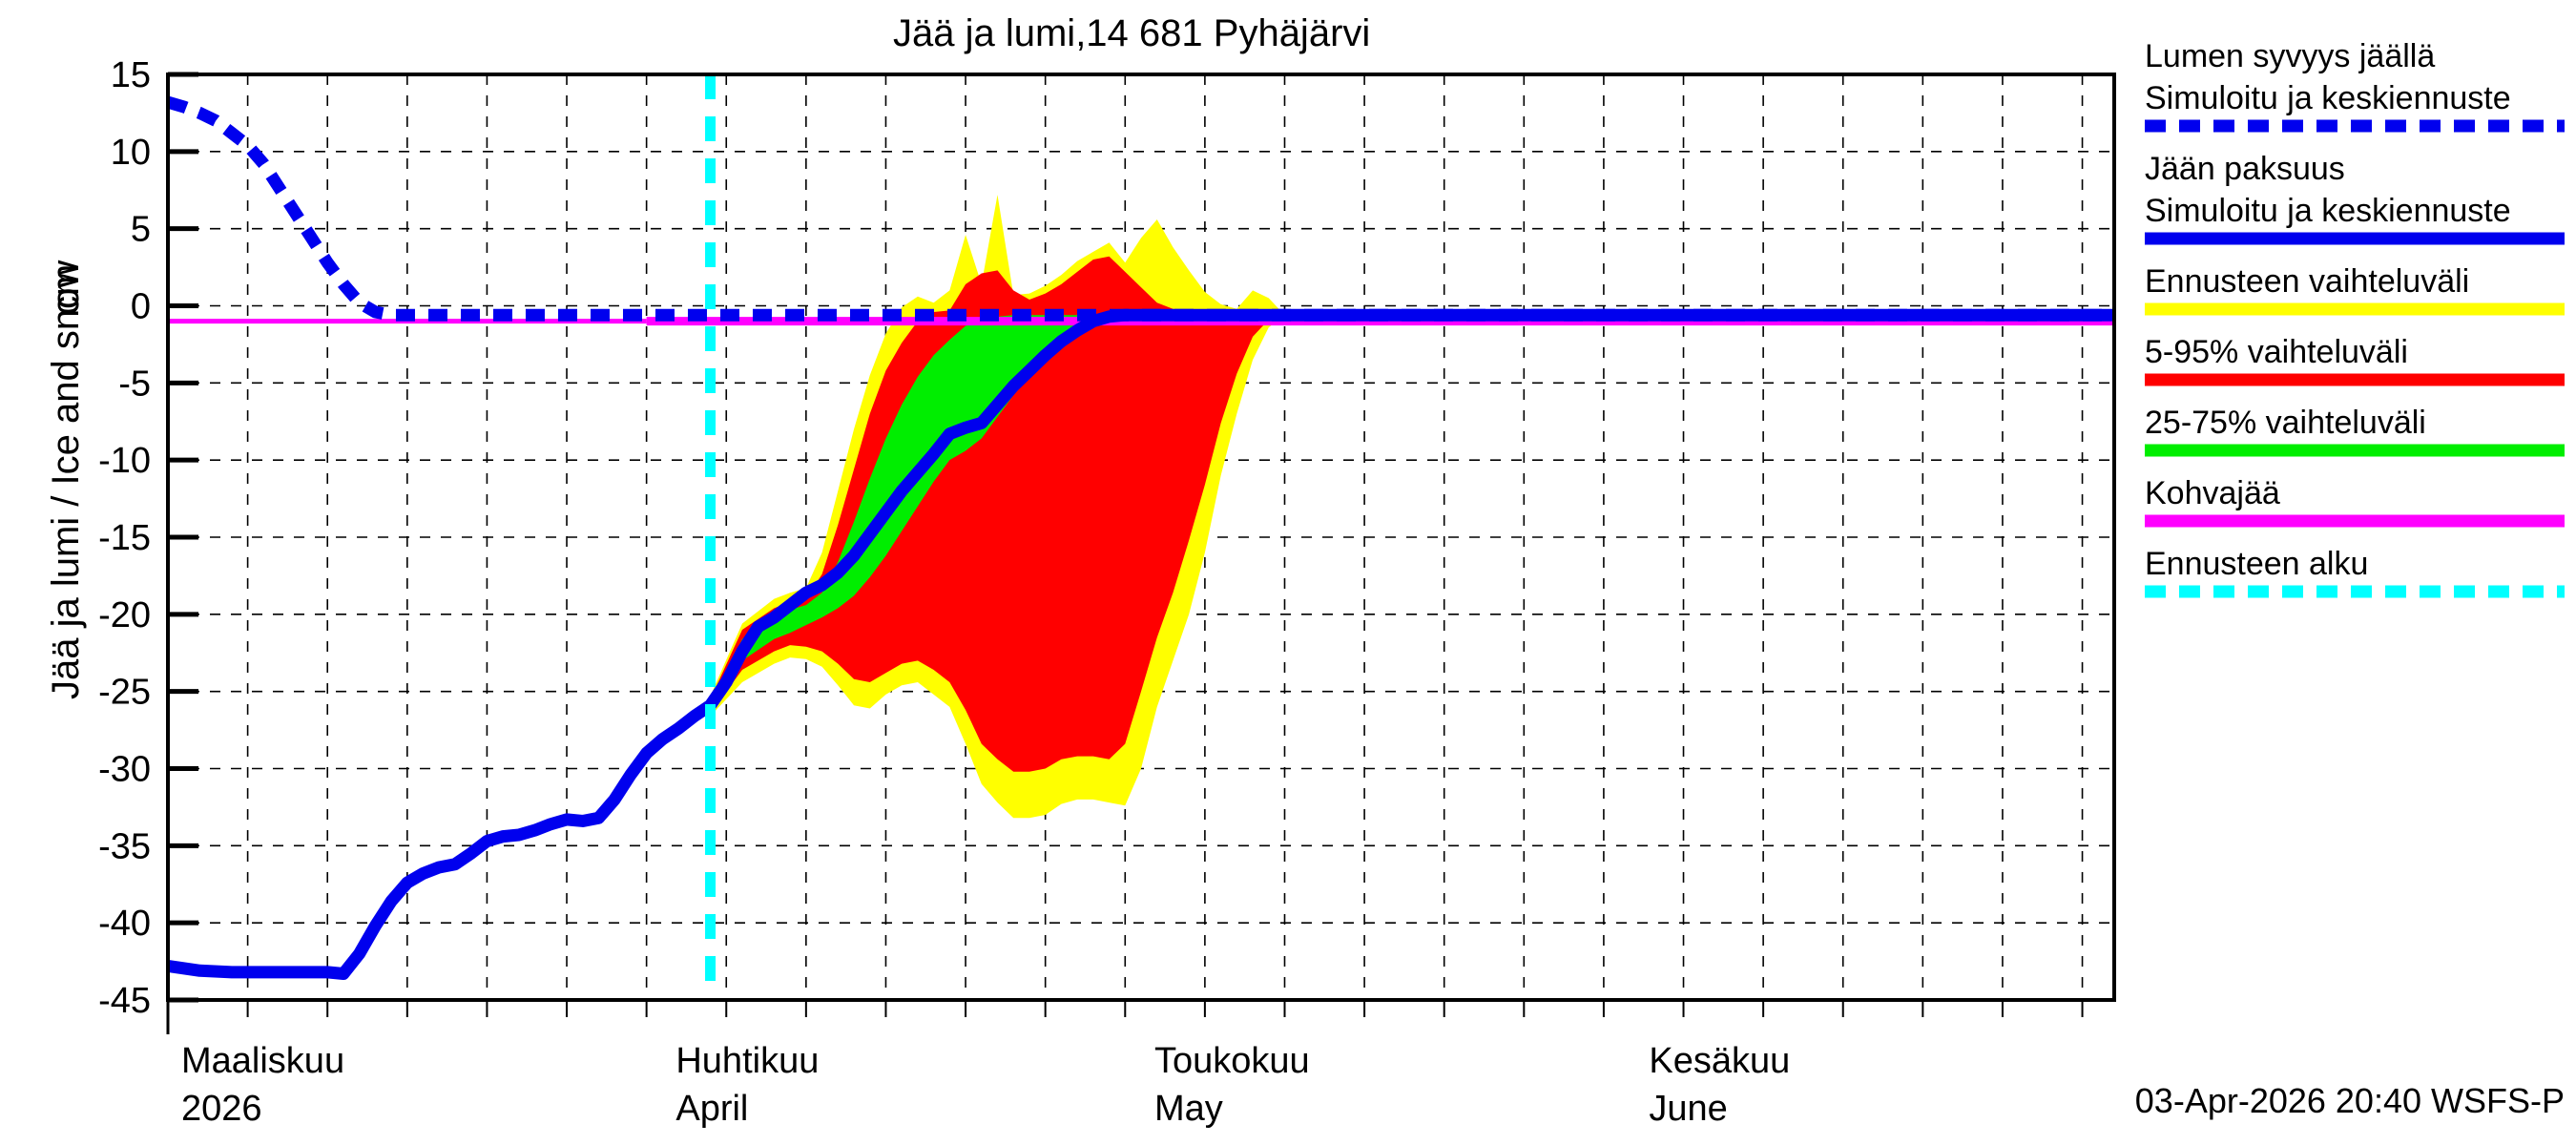 This screenshot has width=2576, height=1145. I want to click on chart-title: Jää ja lumi,14 681 Pyhäjärvi, so click(1131, 33).